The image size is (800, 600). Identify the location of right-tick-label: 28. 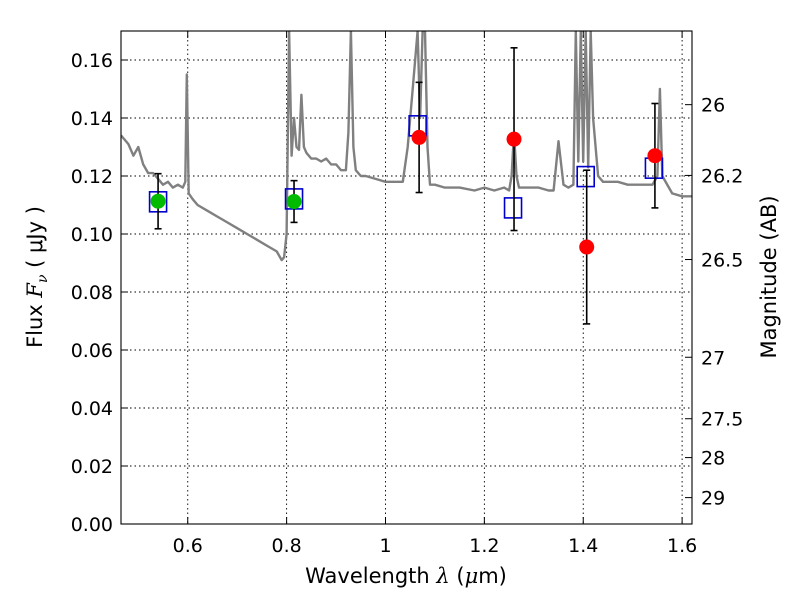
(713, 459).